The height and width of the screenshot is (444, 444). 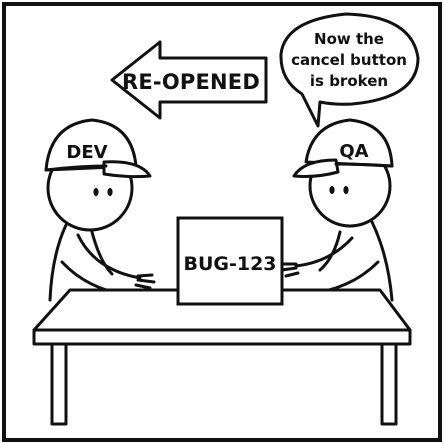 I want to click on dev-fingers-upper, so click(x=145, y=281).